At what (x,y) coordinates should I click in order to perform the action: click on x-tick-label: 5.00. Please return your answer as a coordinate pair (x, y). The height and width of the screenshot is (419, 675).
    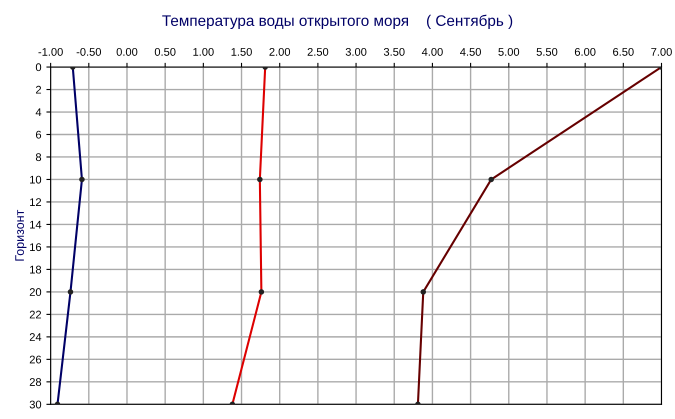
    Looking at the image, I should click on (509, 52).